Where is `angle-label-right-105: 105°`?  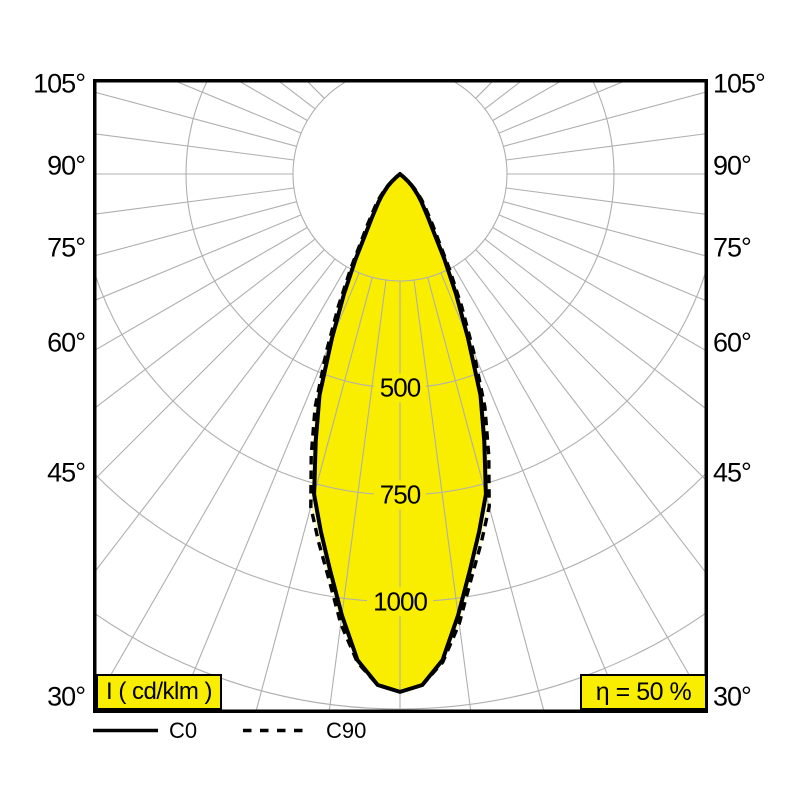
angle-label-right-105: 105° is located at coordinates (739, 83).